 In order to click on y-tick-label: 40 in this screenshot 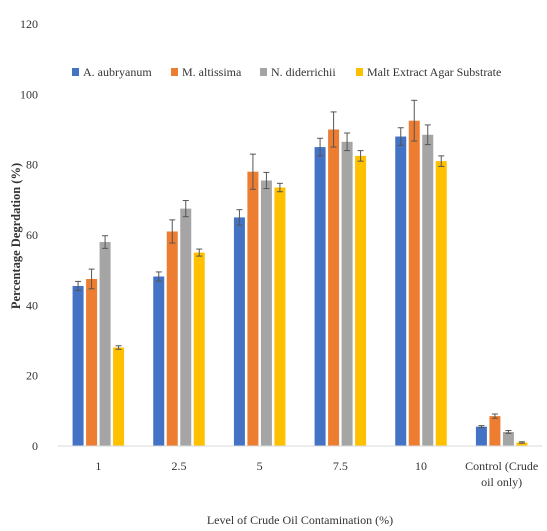, I will do `click(32, 305)`.